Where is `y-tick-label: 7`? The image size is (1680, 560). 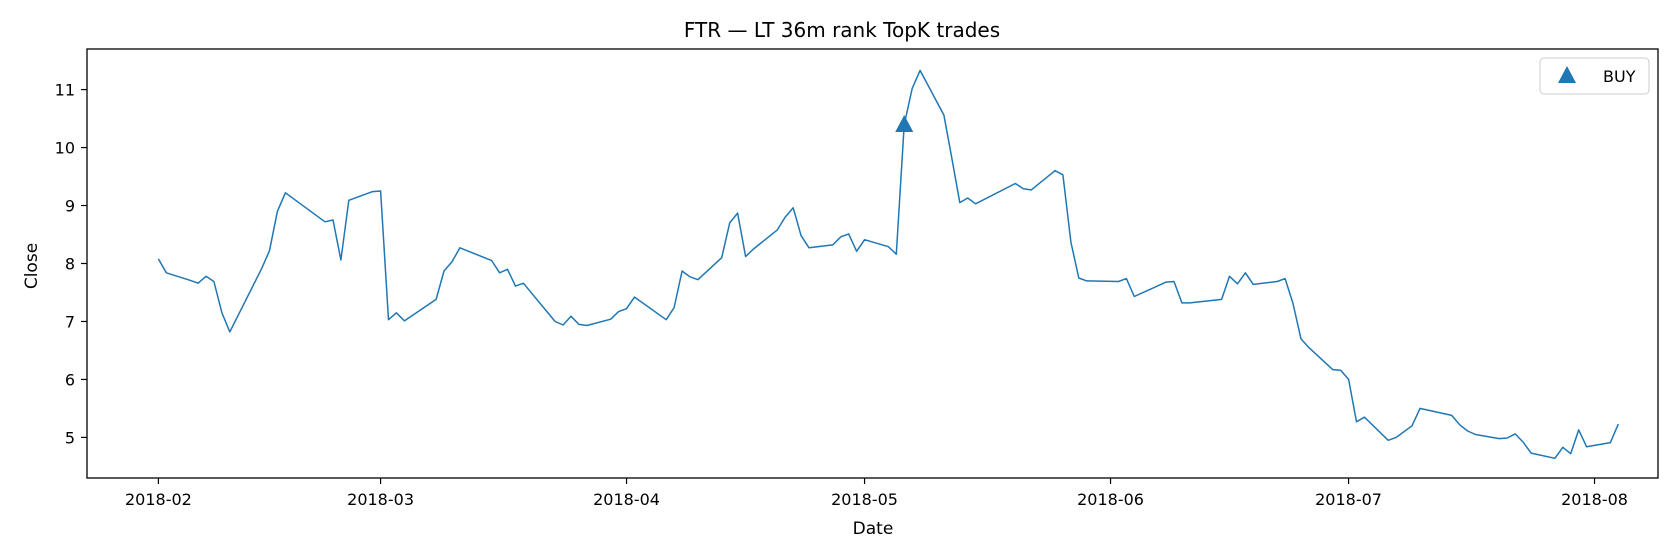
y-tick-label: 7 is located at coordinates (70, 321).